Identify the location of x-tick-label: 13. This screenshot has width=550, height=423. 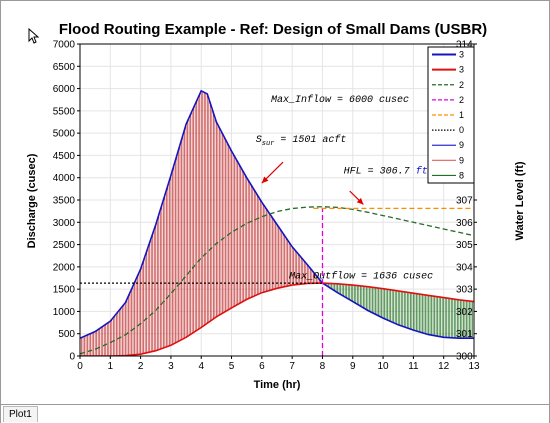
(474, 366).